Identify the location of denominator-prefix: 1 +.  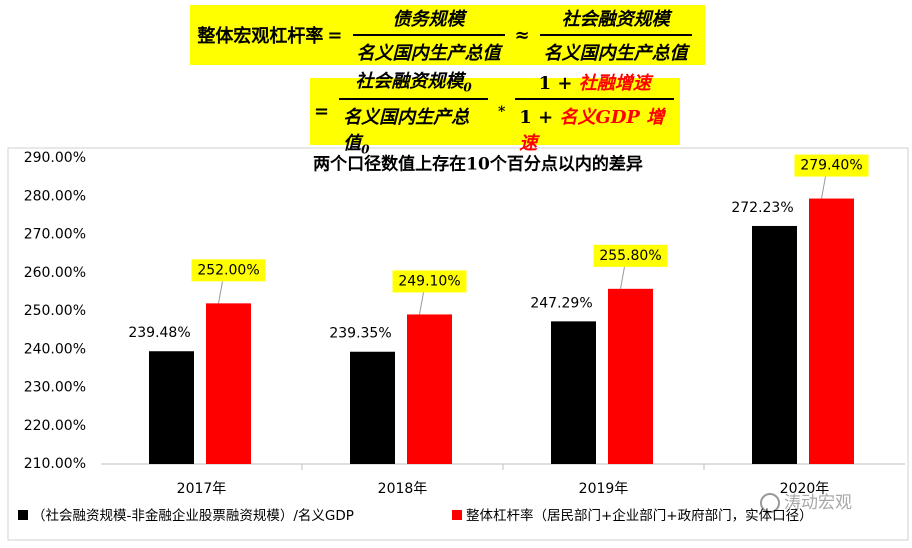
(536, 117).